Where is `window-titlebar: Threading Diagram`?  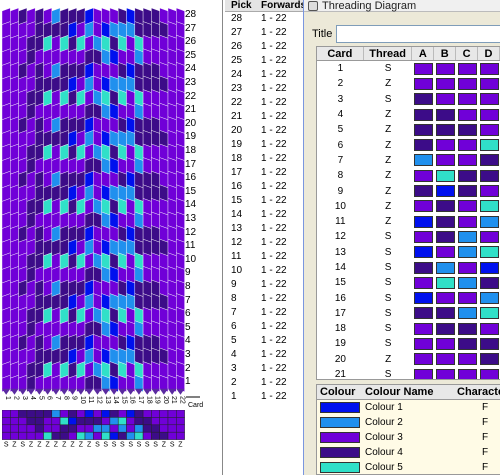 window-titlebar: Threading Diagram is located at coordinates (402, 6).